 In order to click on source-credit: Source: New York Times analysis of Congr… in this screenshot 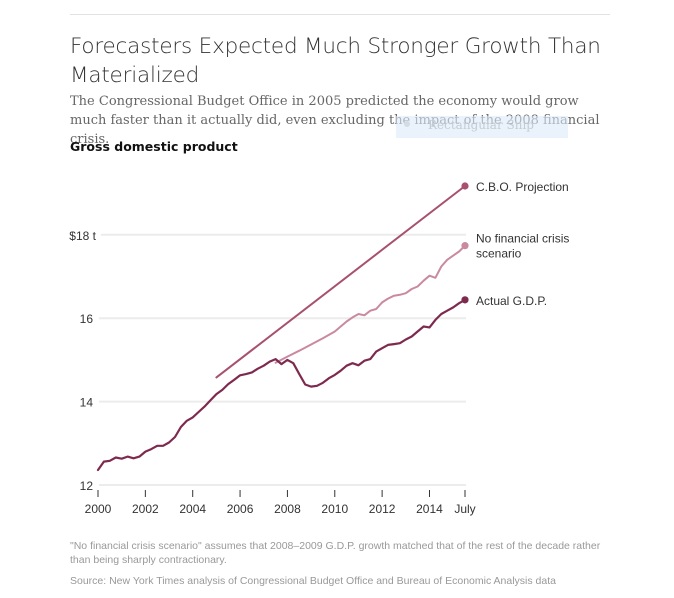, I will do `click(313, 581)`.